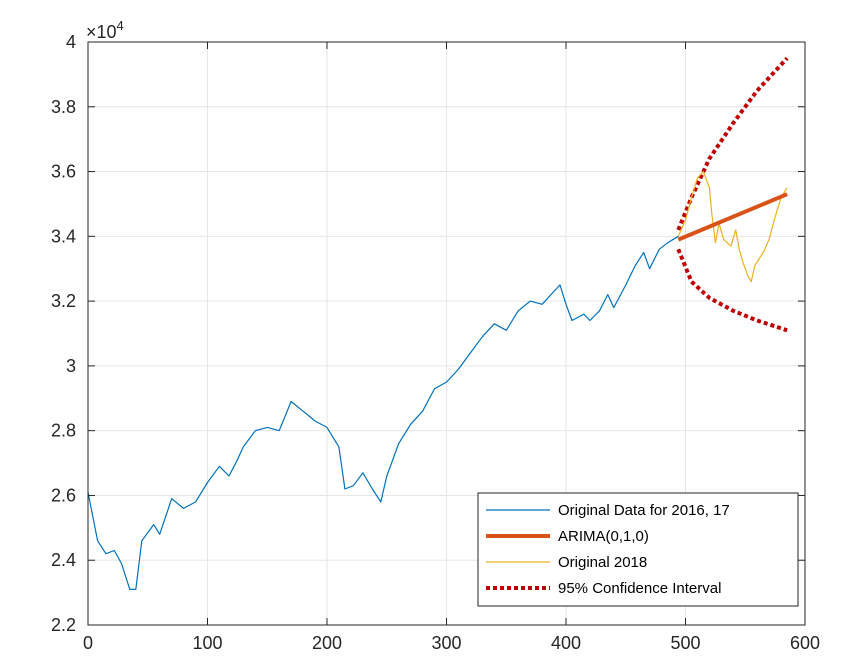 The image size is (860, 672). Describe the element at coordinates (327, 643) in the screenshot. I see `x-tick-label: 200` at that location.